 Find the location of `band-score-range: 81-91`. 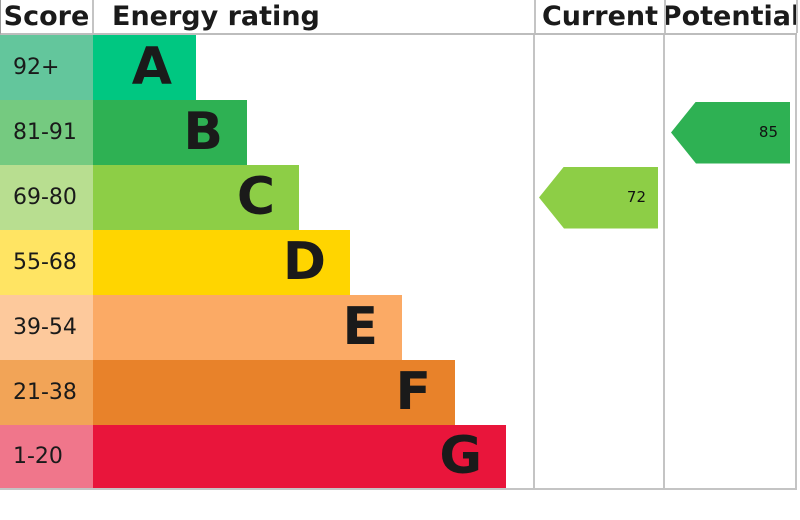

band-score-range: 81-91 is located at coordinates (46, 132).